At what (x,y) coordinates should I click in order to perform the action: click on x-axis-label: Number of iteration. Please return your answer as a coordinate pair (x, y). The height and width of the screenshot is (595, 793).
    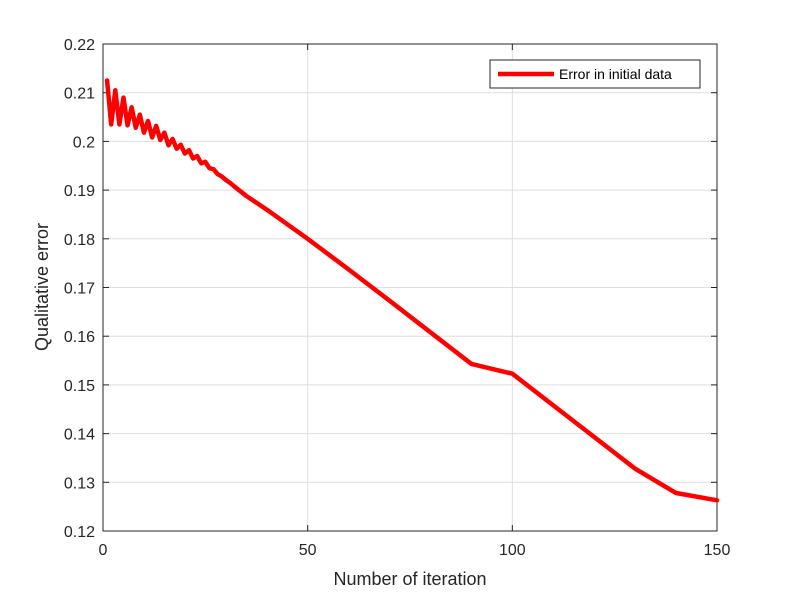
    Looking at the image, I should click on (409, 579).